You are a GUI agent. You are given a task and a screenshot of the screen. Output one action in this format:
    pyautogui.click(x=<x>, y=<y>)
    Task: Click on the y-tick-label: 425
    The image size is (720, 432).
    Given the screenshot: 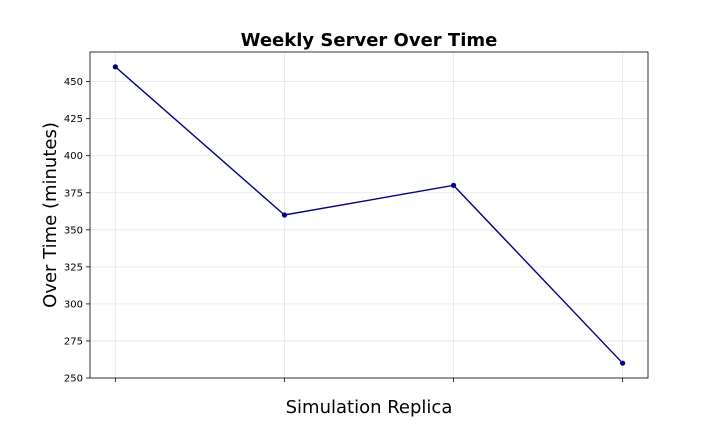 What is the action you would take?
    pyautogui.click(x=73, y=119)
    